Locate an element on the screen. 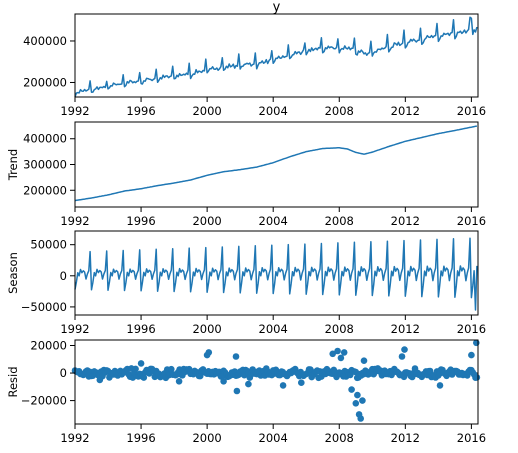  y-tick-label: 300000 is located at coordinates (45, 165).